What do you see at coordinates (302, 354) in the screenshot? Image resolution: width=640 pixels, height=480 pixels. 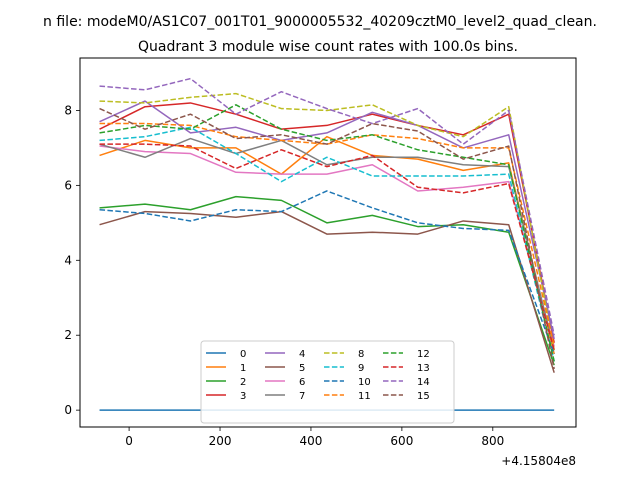 I see `legend-label-4: 4` at bounding box center [302, 354].